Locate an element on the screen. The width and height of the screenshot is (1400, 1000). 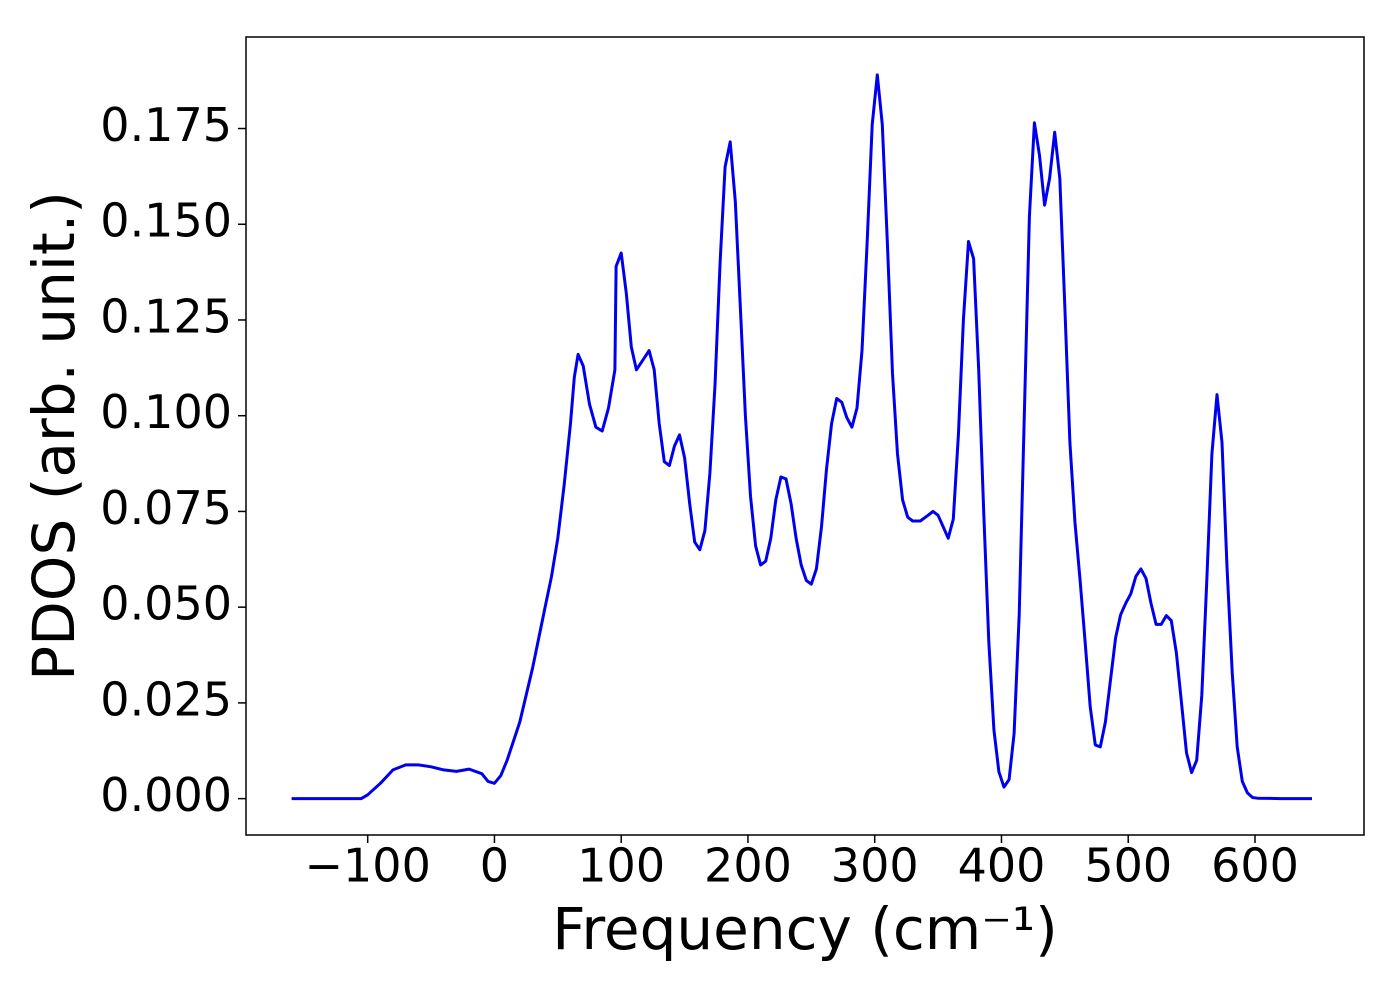
x-tick-label: 300 is located at coordinates (875, 866).